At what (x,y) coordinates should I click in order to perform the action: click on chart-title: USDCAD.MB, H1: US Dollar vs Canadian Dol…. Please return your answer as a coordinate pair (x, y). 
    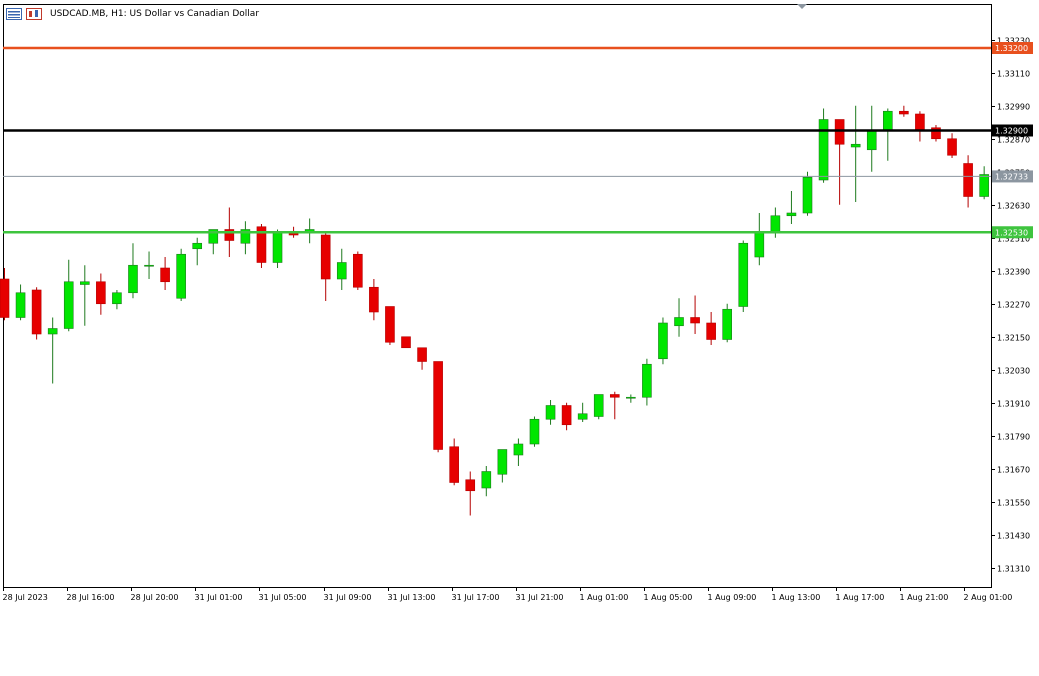
    Looking at the image, I should click on (155, 14).